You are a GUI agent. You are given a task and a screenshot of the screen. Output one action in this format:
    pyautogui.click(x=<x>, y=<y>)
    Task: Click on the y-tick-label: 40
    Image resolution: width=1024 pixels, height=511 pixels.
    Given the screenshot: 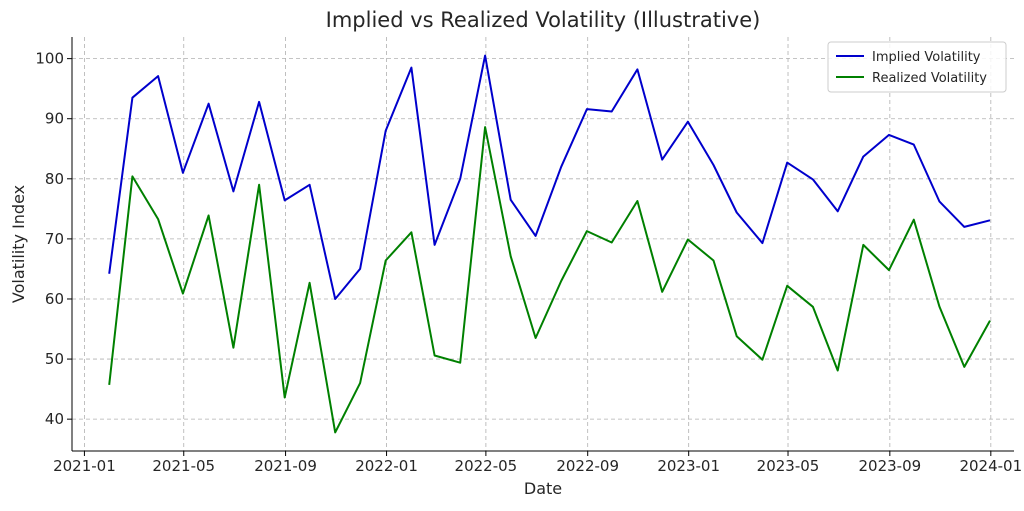 What is the action you would take?
    pyautogui.click(x=54, y=419)
    